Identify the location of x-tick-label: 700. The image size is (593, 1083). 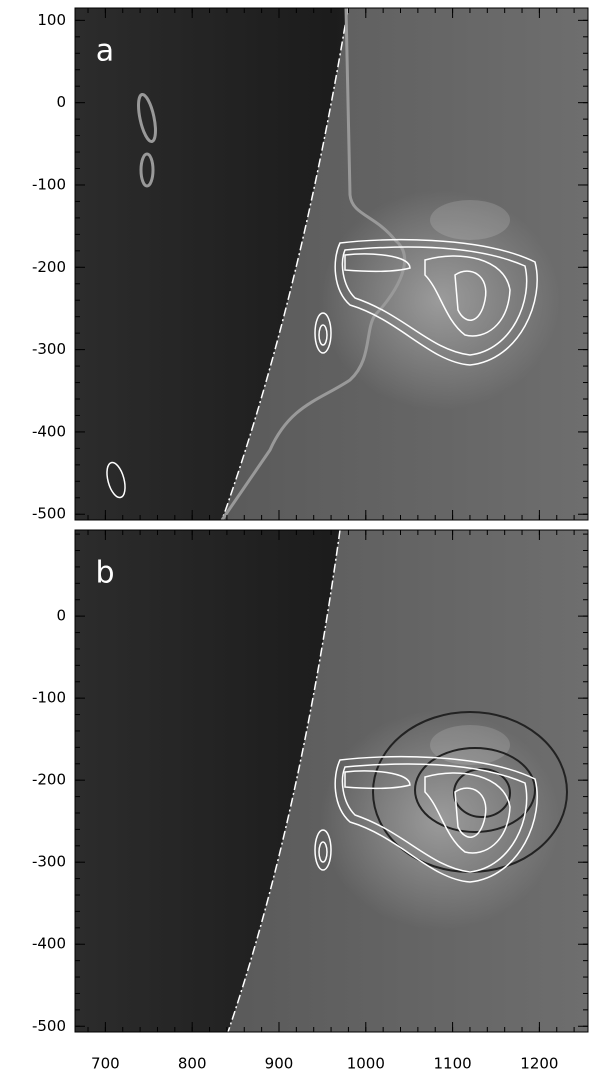
(105, 1064).